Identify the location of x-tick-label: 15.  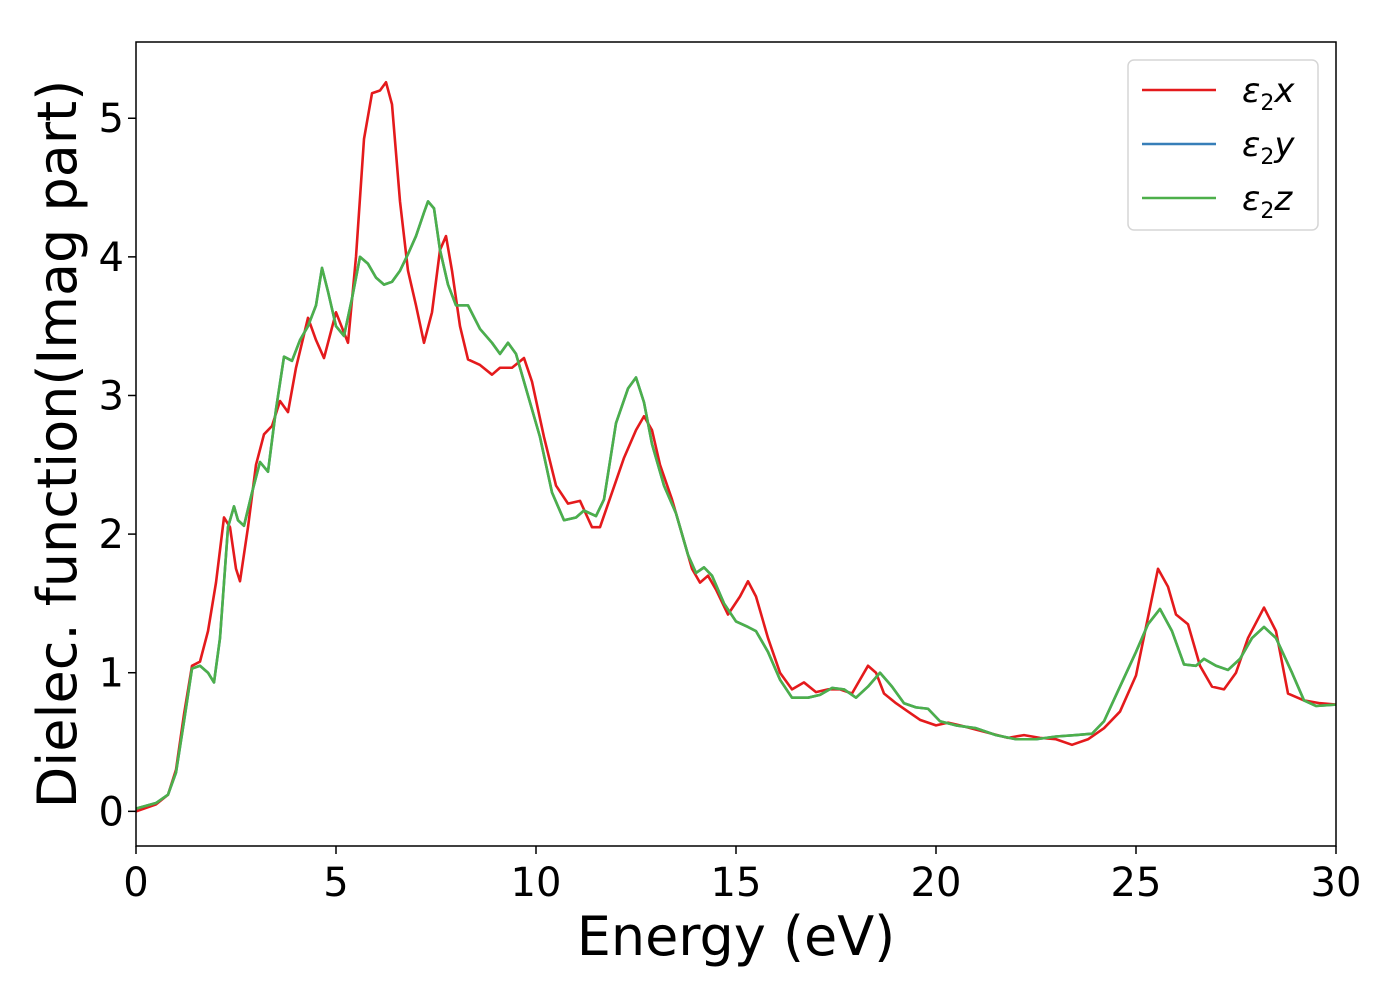
(736, 883).